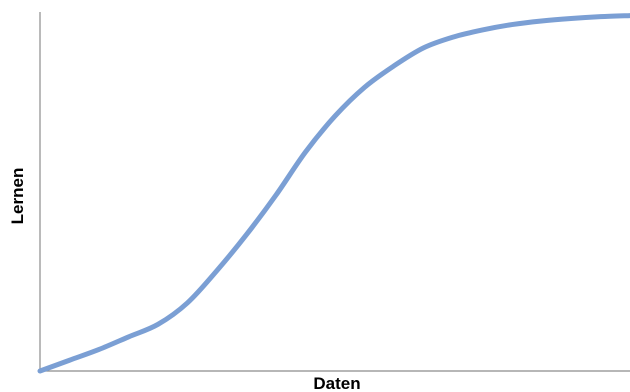  What do you see at coordinates (17, 196) in the screenshot?
I see `y-axis-label: Lernen` at bounding box center [17, 196].